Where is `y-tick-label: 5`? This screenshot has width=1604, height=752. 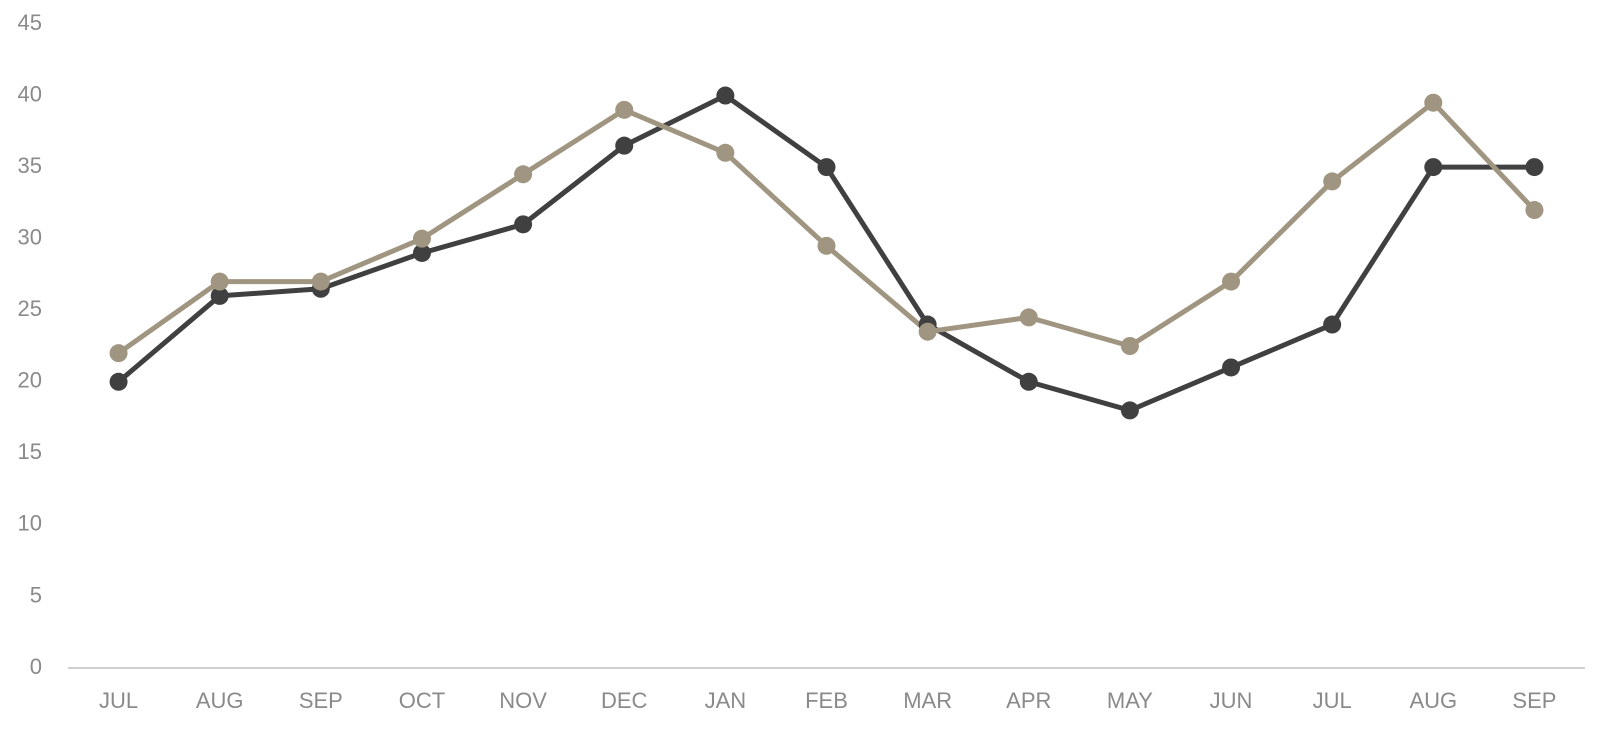
y-tick-label: 5 is located at coordinates (36, 594).